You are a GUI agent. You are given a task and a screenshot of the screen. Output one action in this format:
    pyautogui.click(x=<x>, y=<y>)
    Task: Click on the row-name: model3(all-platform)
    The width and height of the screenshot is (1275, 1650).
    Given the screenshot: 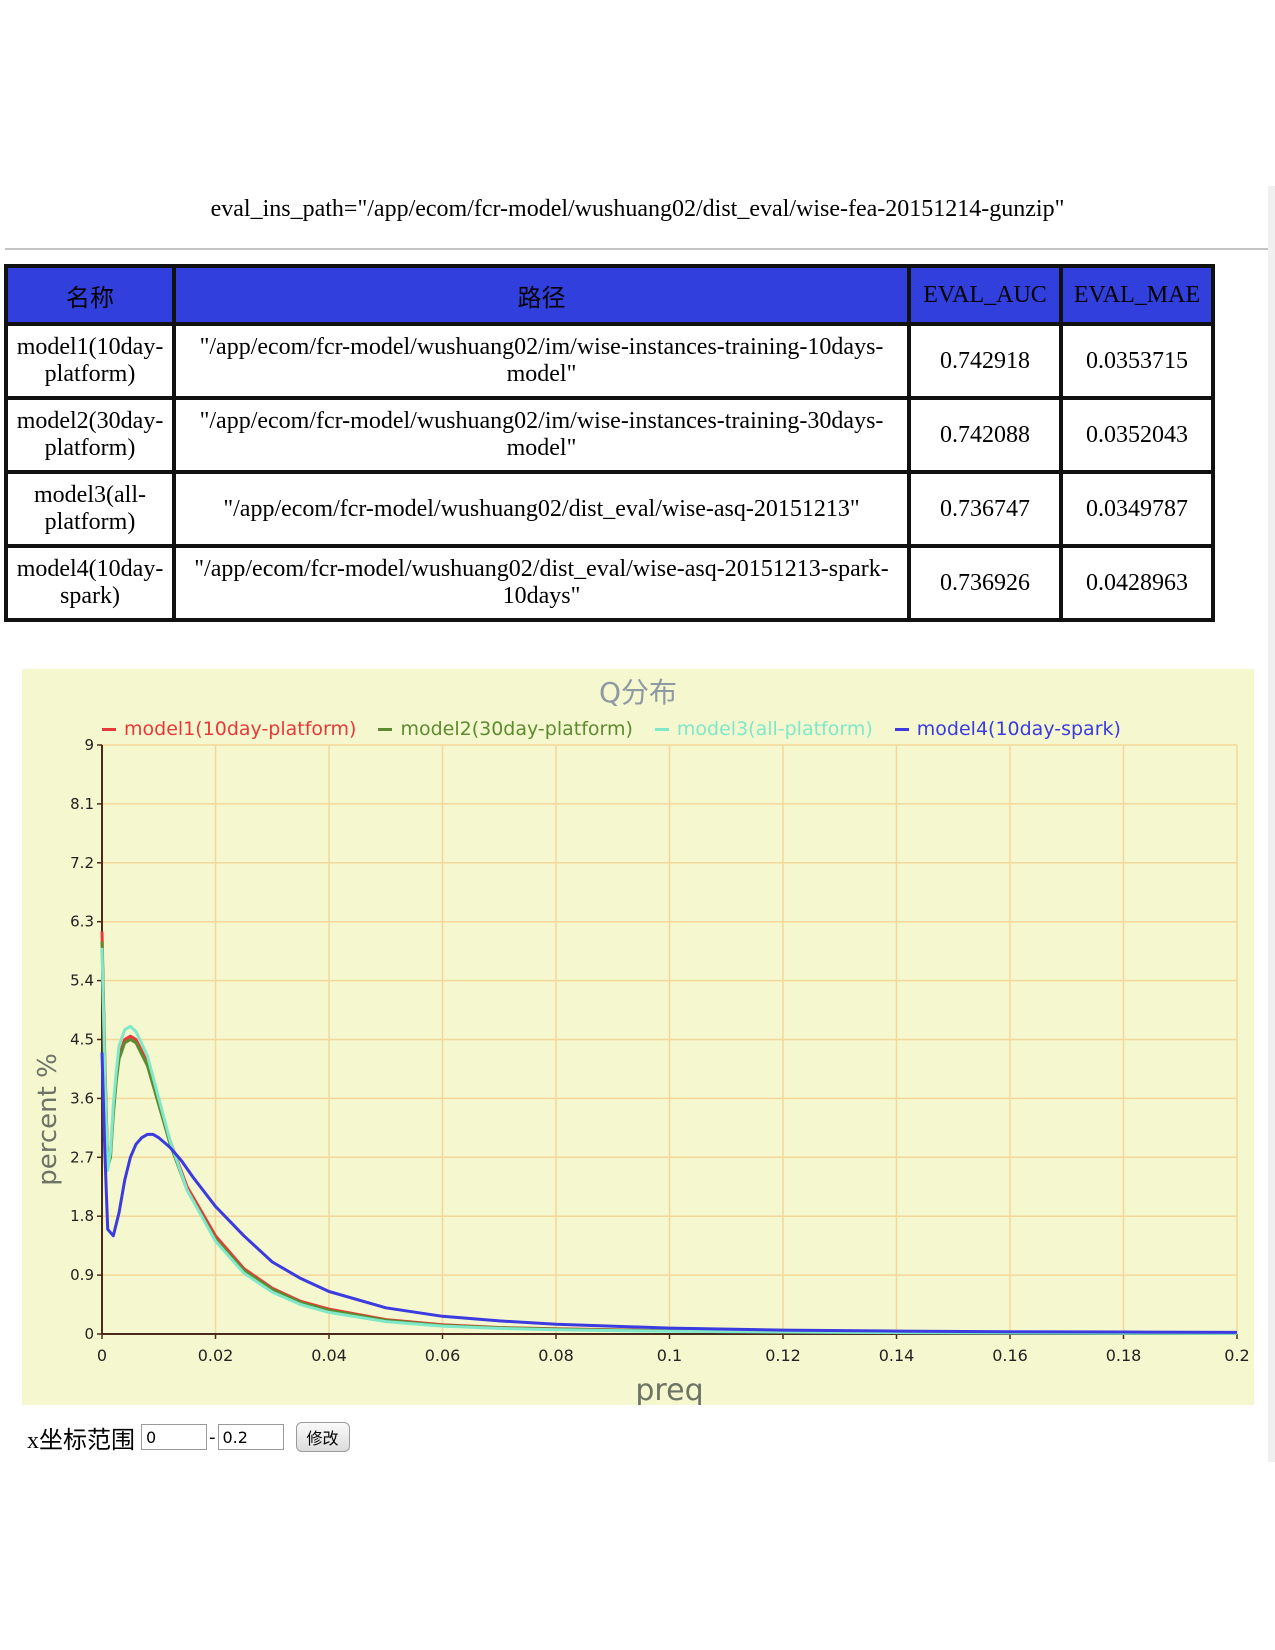 What is the action you would take?
    pyautogui.click(x=90, y=509)
    